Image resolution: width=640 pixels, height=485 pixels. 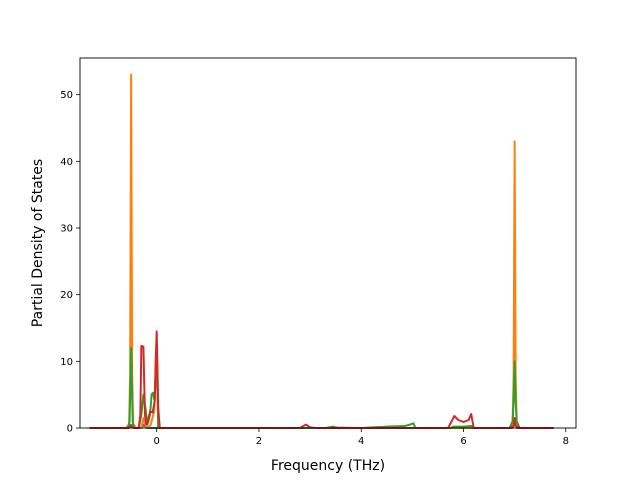 I want to click on y-axis-label: Partial Density of States, so click(x=38, y=243).